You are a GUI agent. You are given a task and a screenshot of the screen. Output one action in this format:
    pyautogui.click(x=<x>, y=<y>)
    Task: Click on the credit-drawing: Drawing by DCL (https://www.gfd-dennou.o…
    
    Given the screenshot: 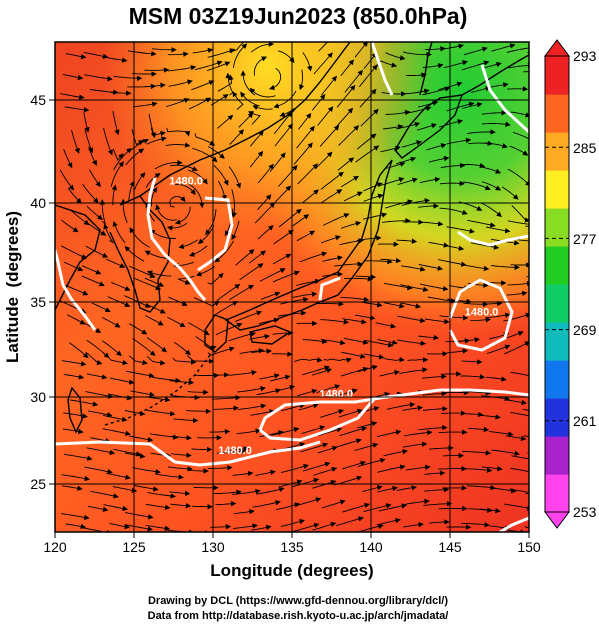 What is the action you would take?
    pyautogui.click(x=298, y=601)
    